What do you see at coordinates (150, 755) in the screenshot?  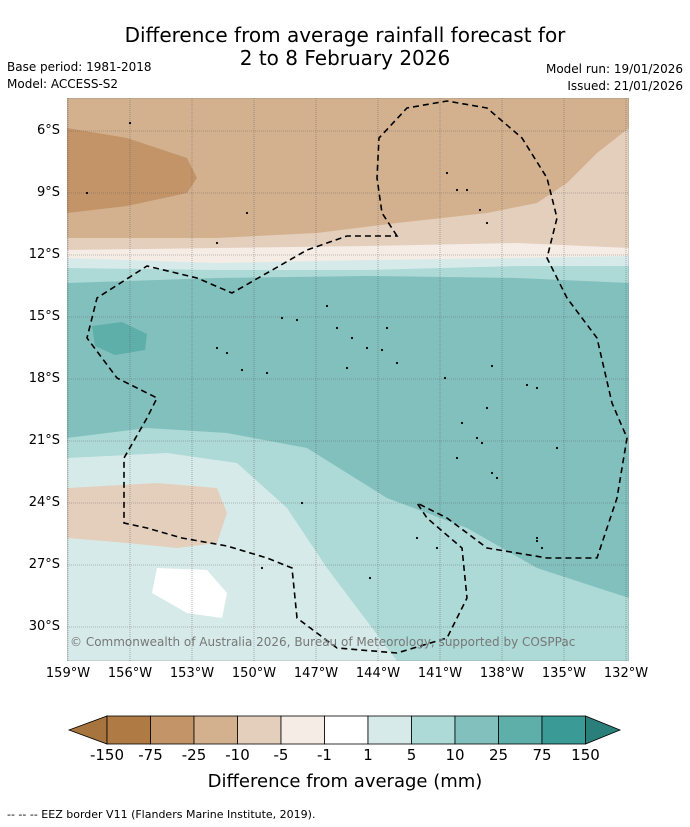 I see `colorbar-tick-label: -75` at bounding box center [150, 755].